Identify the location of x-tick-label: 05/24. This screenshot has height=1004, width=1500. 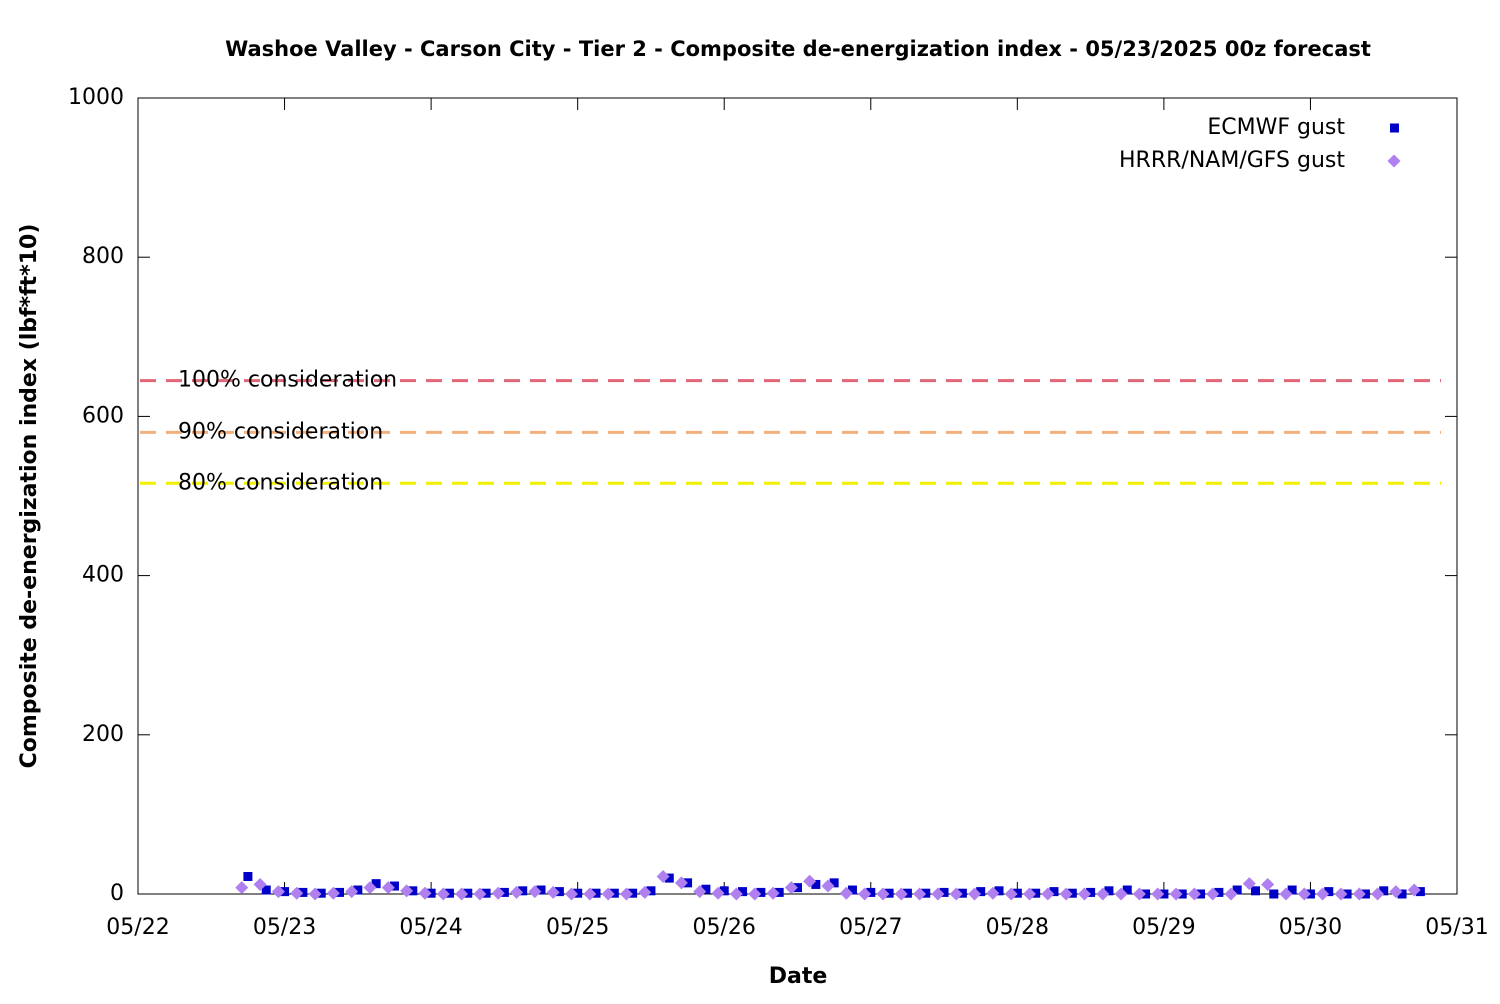
(430, 927).